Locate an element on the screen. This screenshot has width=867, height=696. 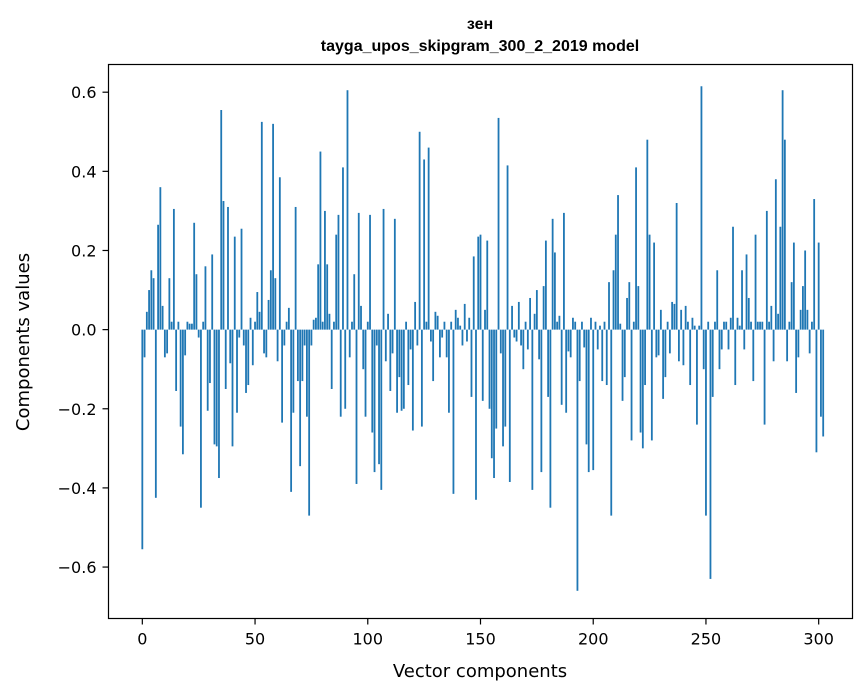
x-axis-ticks: 0 50 100 150 200 250 300 is located at coordinates (485, 633).